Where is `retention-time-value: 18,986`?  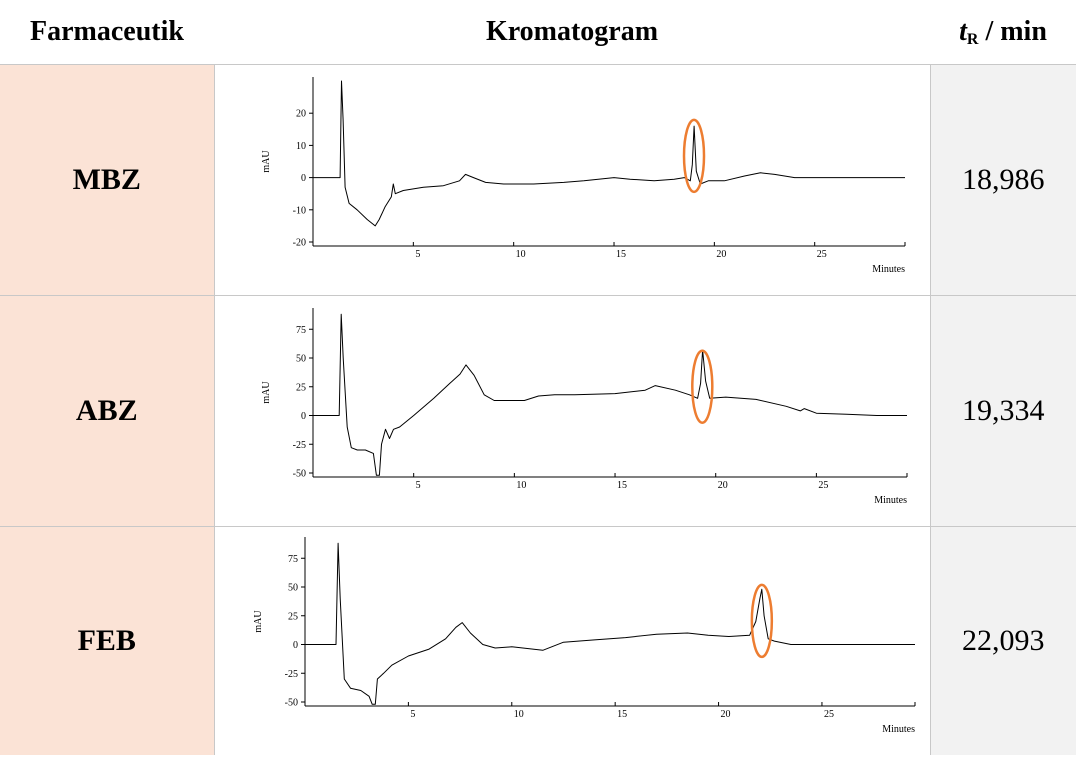
retention-time-value: 18,986 is located at coordinates (1002, 180).